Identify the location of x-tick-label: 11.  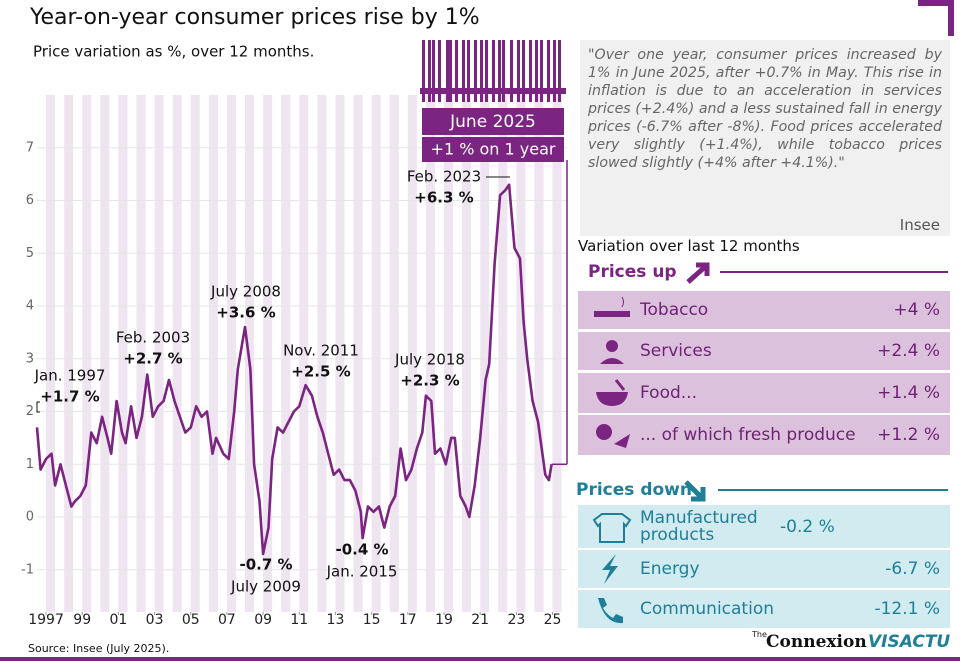
(299, 620).